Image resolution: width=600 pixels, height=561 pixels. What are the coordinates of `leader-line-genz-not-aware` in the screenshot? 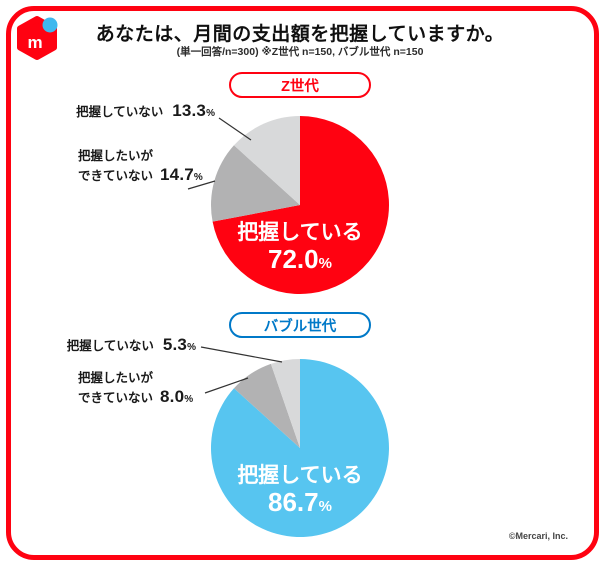 It's located at (235, 129).